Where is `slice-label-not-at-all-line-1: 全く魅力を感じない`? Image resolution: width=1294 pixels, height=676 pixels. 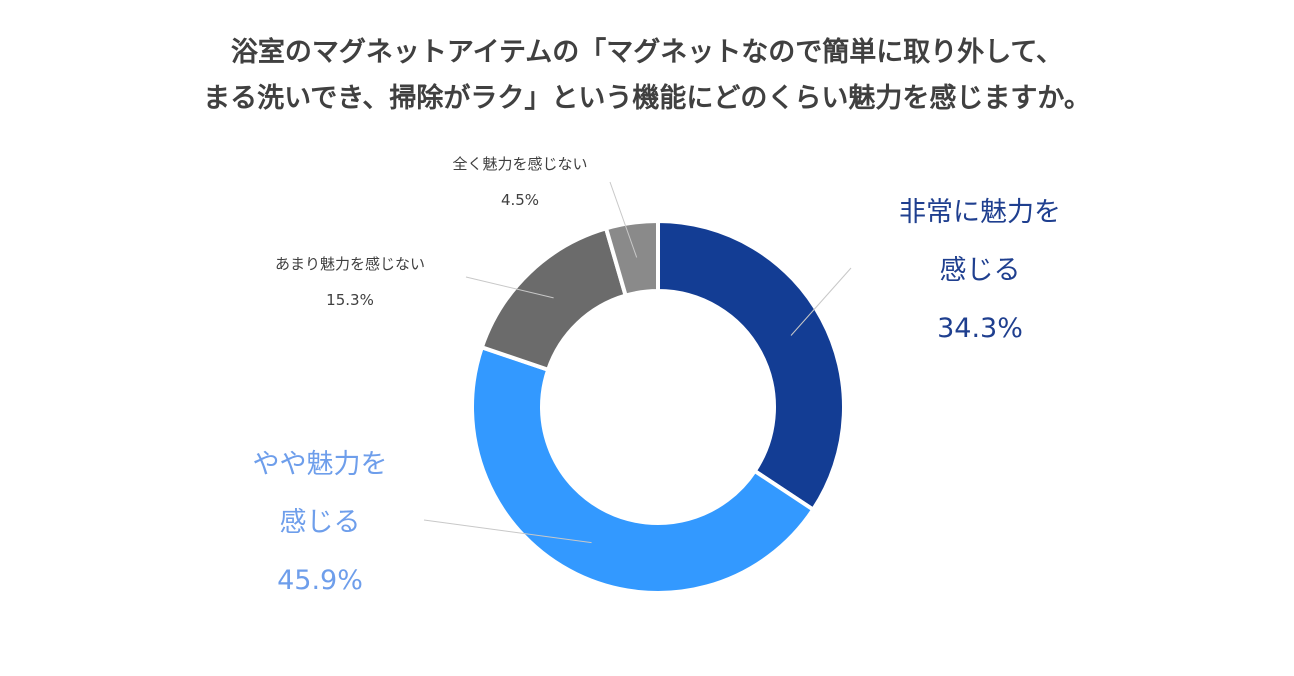
slice-label-not-at-all-line-1: 全く魅力を感じない is located at coordinates (520, 164).